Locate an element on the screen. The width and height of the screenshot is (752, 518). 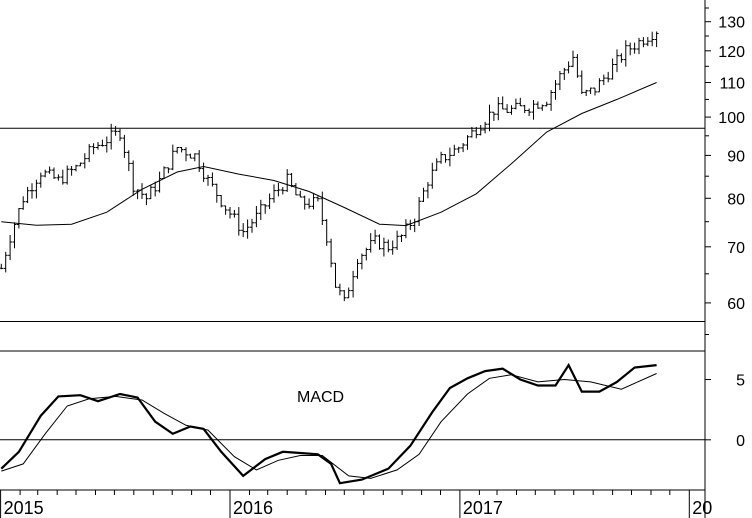
macd-y-axis: 05 is located at coordinates (725, 411).